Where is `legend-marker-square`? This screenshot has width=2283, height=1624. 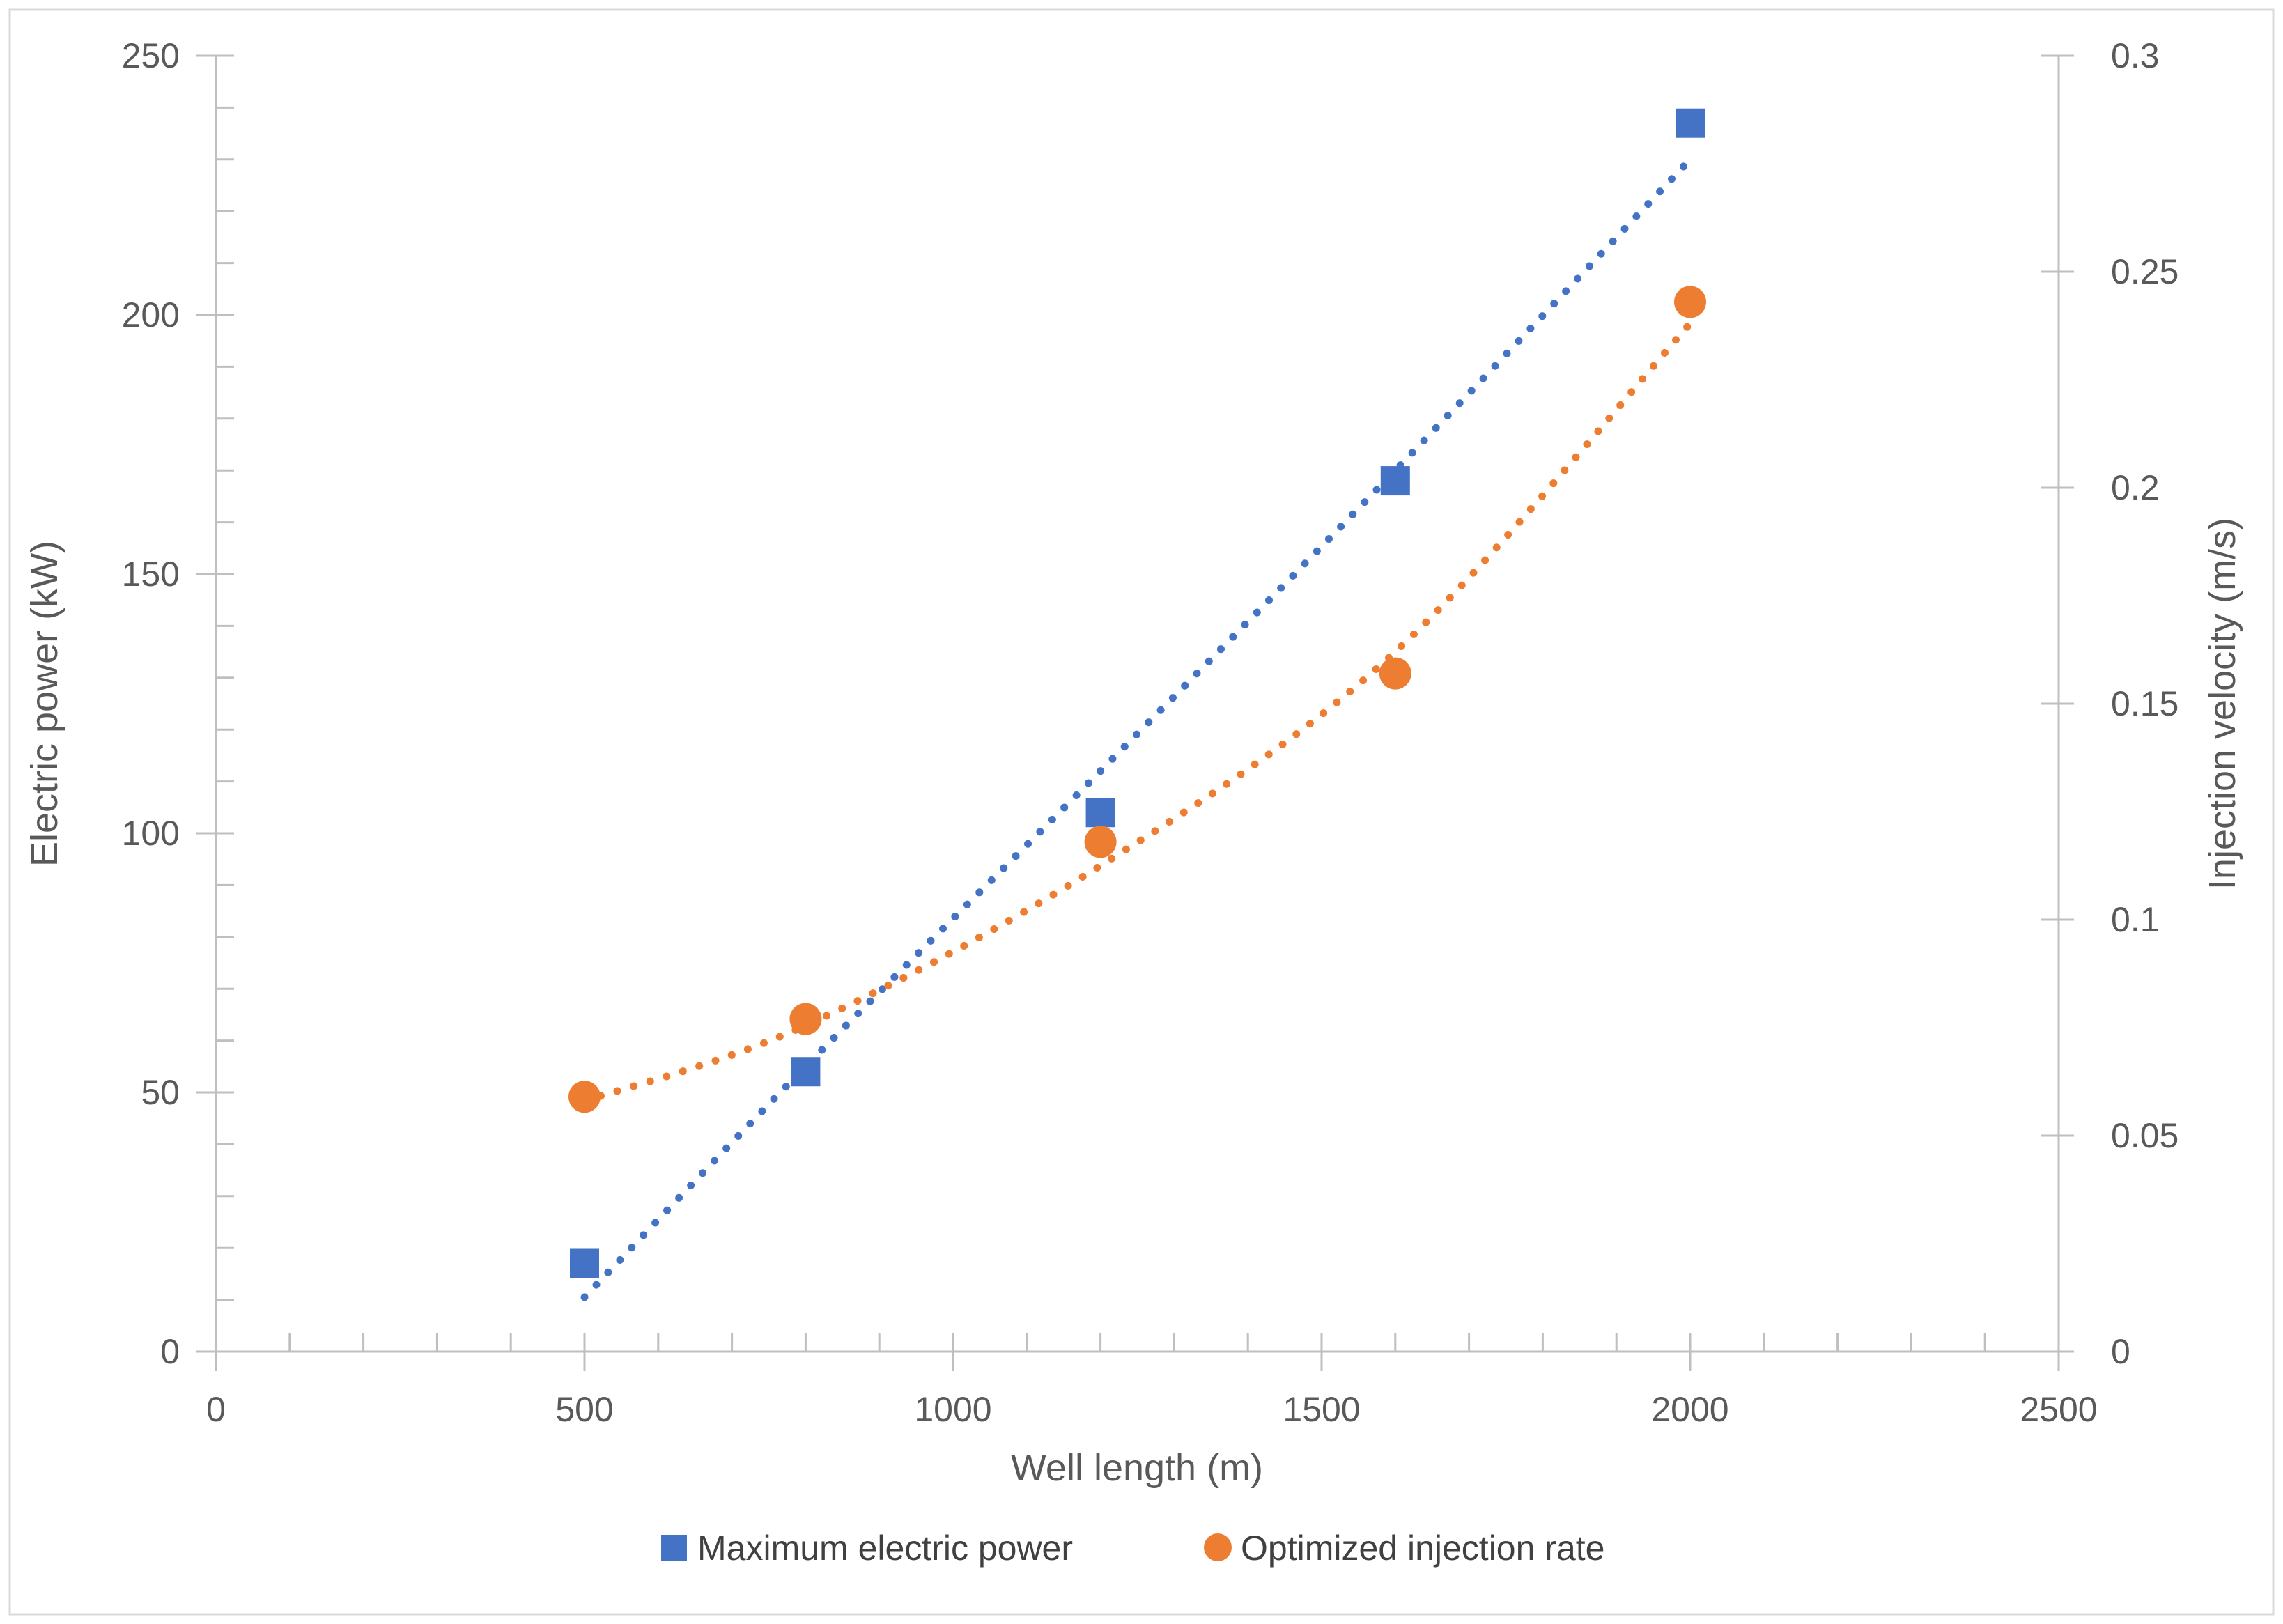
legend-marker-square is located at coordinates (674, 1548).